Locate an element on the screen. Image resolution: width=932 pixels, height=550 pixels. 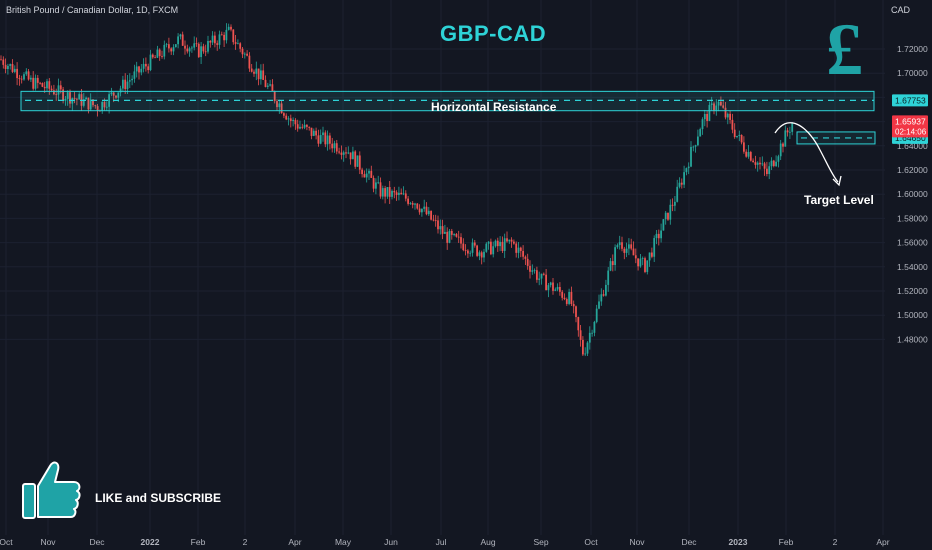
thumbs-up-icon is located at coordinates (51, 490).